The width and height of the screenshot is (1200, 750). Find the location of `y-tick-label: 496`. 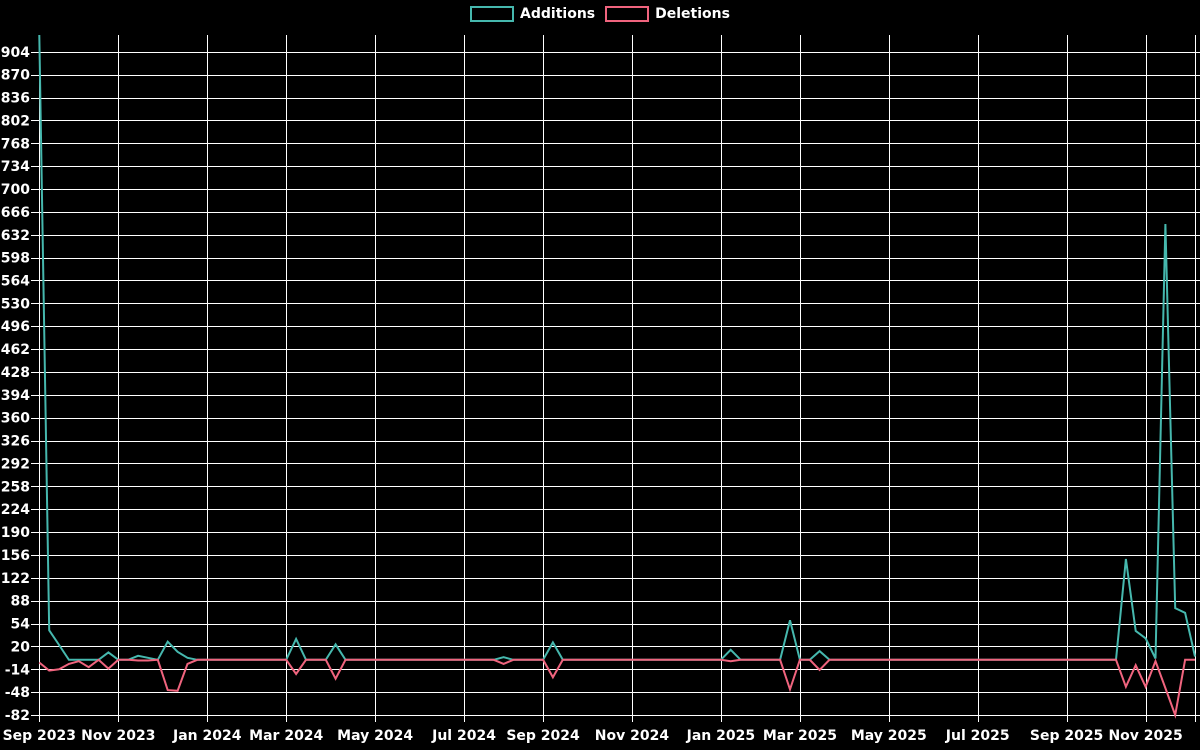

y-tick-label: 496 is located at coordinates (15, 327).